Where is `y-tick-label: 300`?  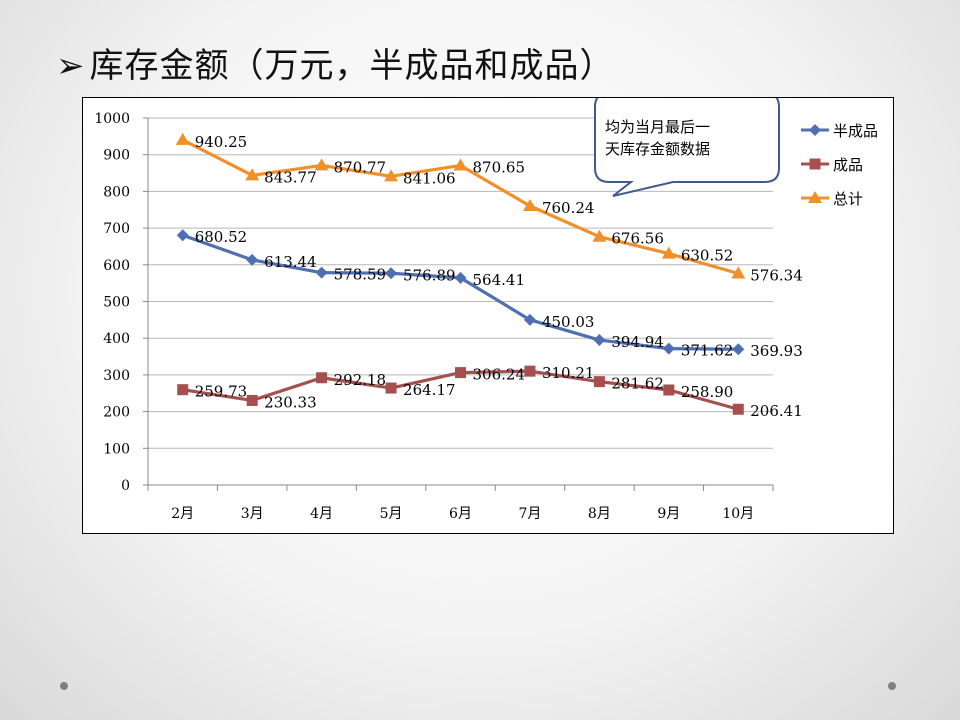 y-tick-label: 300 is located at coordinates (116, 376).